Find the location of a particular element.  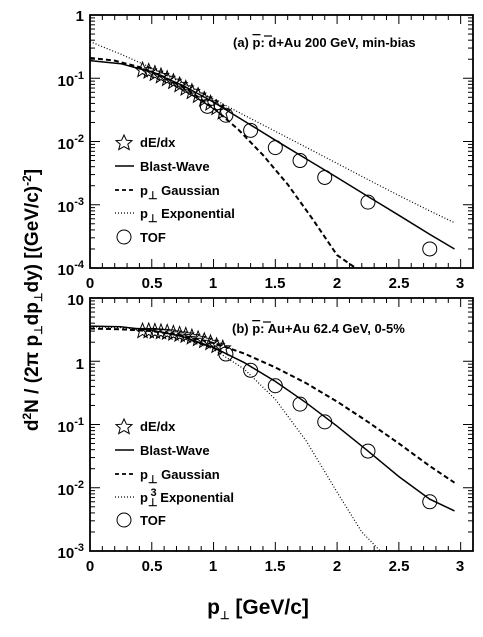

y-tick-label: 10 is located at coordinates (75, 300).